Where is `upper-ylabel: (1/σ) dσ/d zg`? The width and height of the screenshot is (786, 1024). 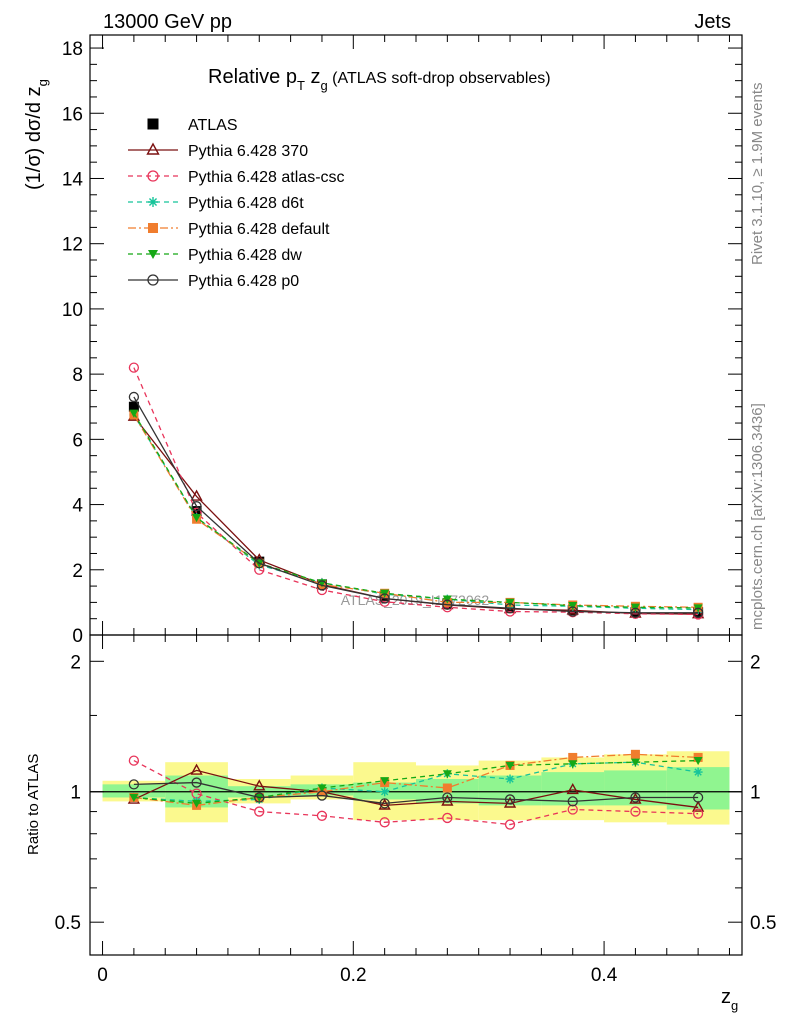 upper-ylabel: (1/σ) dσ/d zg is located at coordinates (36, 134).